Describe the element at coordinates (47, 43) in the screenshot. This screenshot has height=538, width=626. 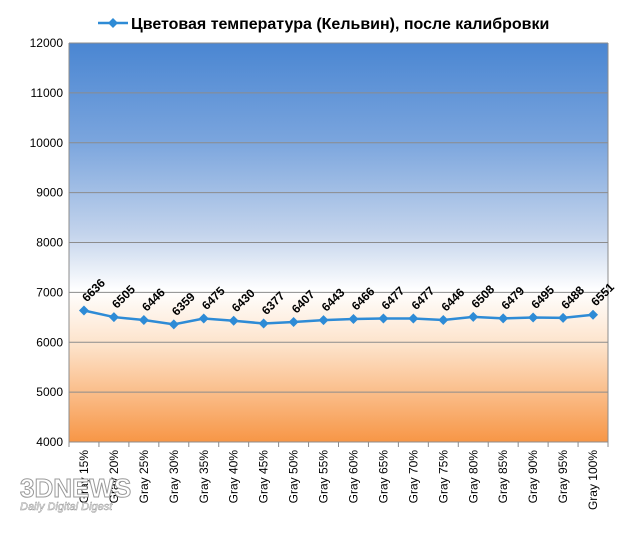
I see `y-tick-label: 12000` at that location.